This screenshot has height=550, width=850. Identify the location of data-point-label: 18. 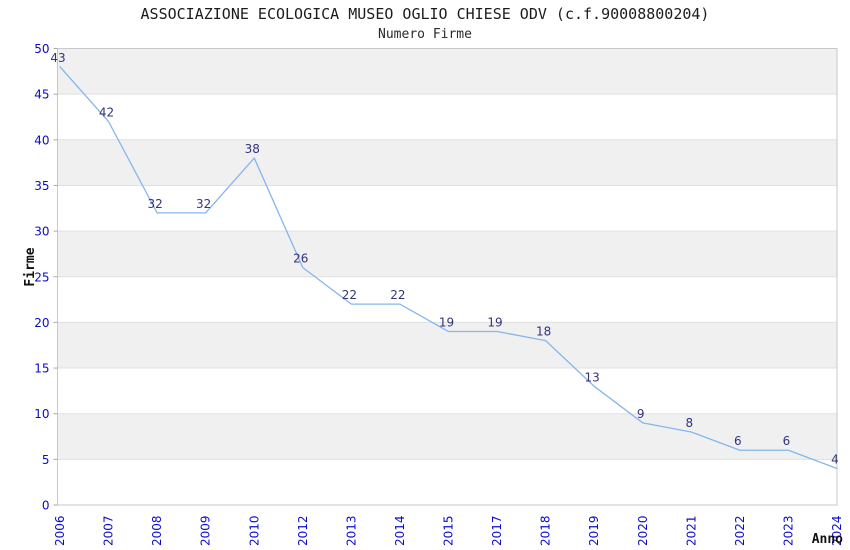
(543, 332).